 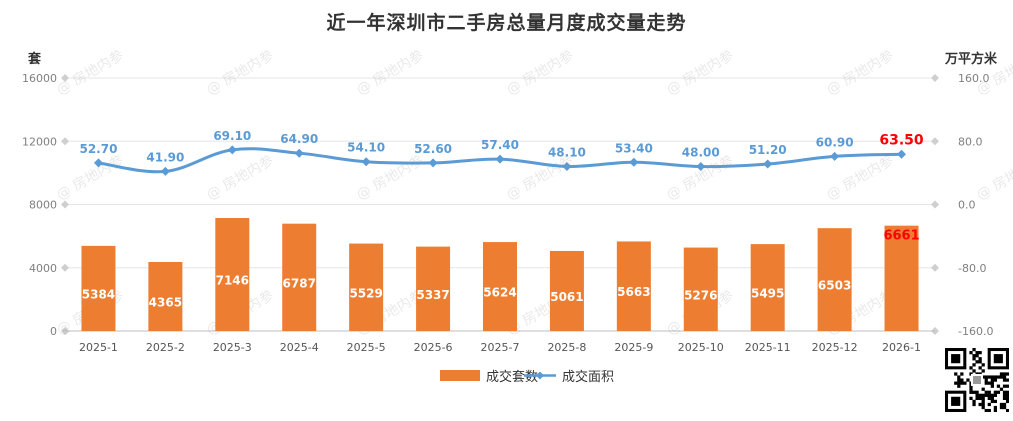 What do you see at coordinates (768, 150) in the screenshot?
I see `line-data-label: 51.20` at bounding box center [768, 150].